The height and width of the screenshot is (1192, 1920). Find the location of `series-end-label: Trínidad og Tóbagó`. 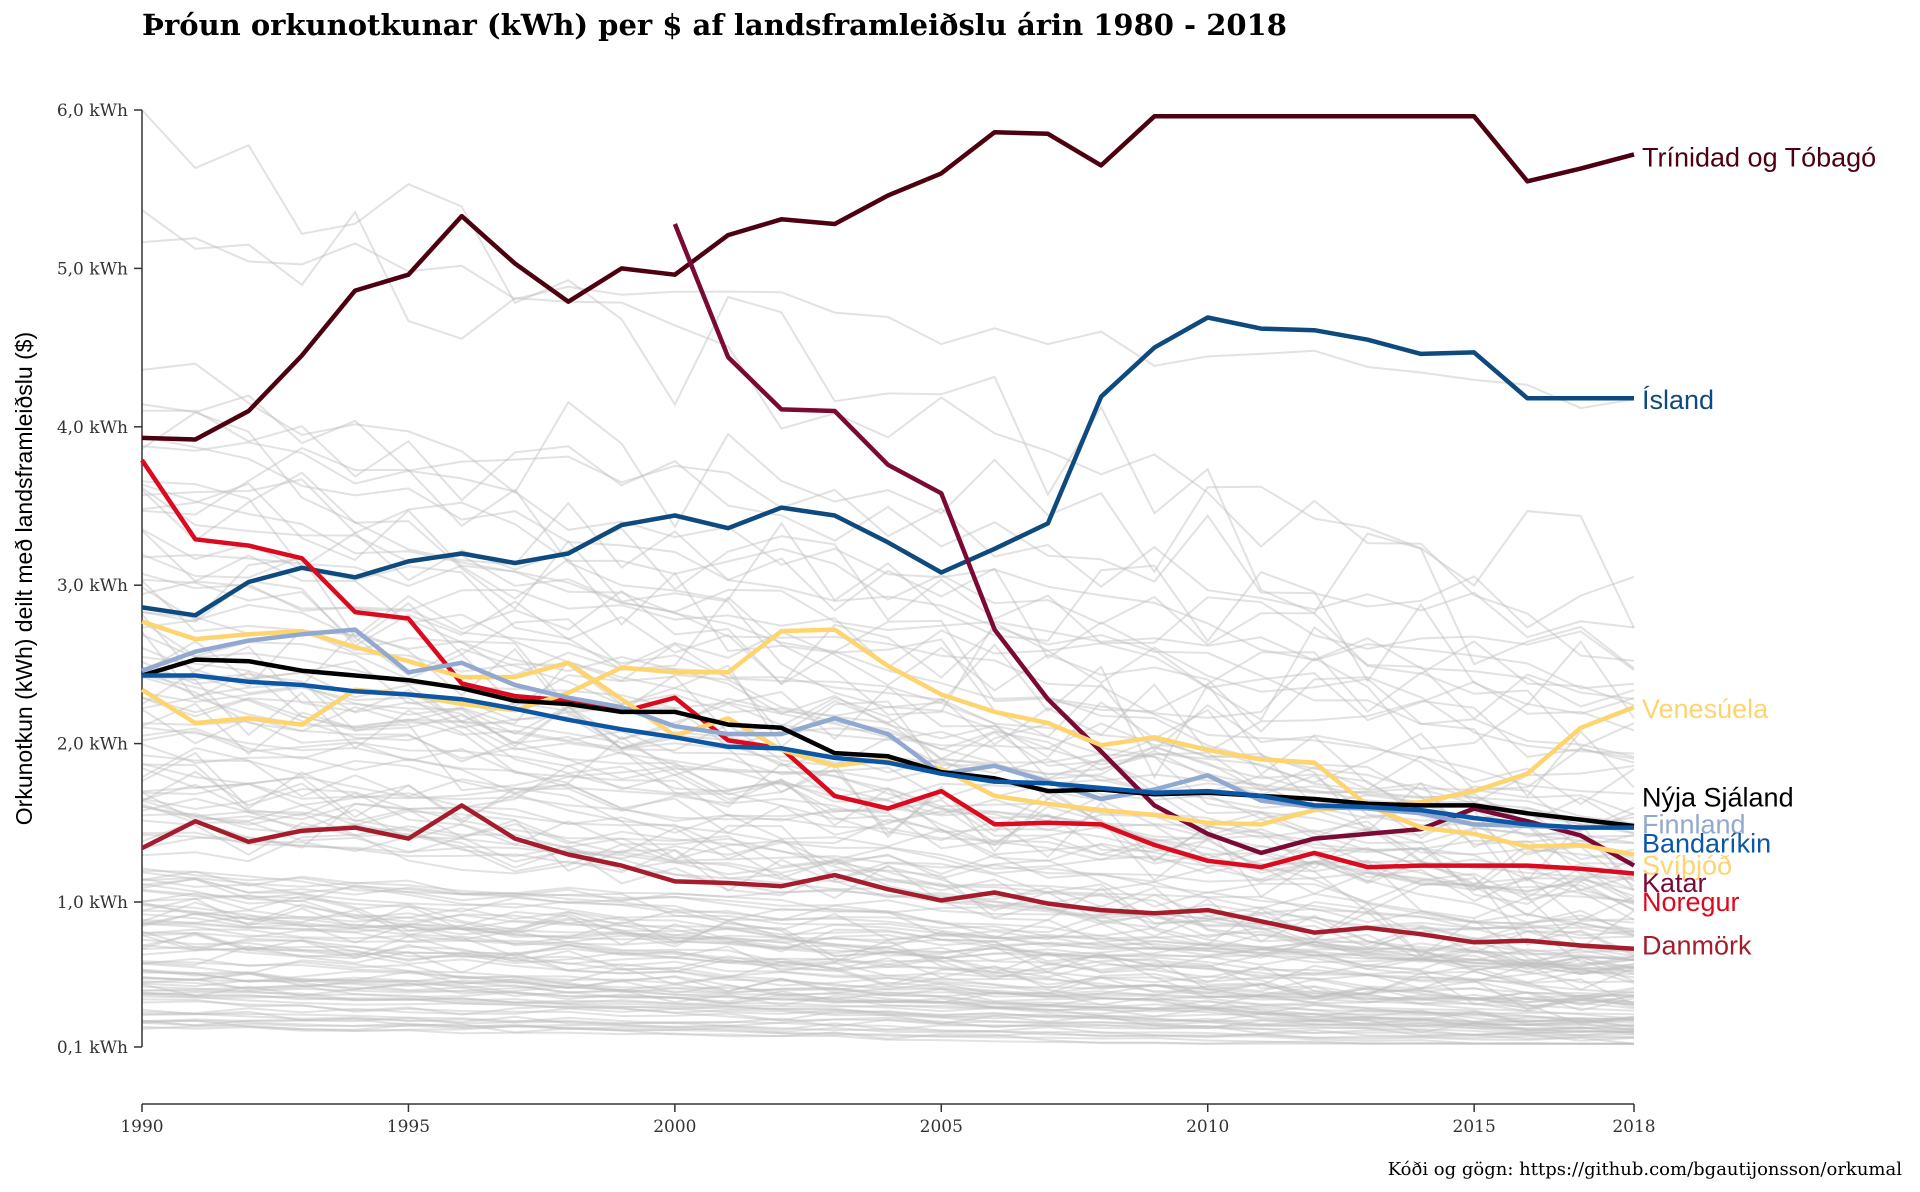

series-end-label: Trínidad og Tóbagó is located at coordinates (1759, 158).